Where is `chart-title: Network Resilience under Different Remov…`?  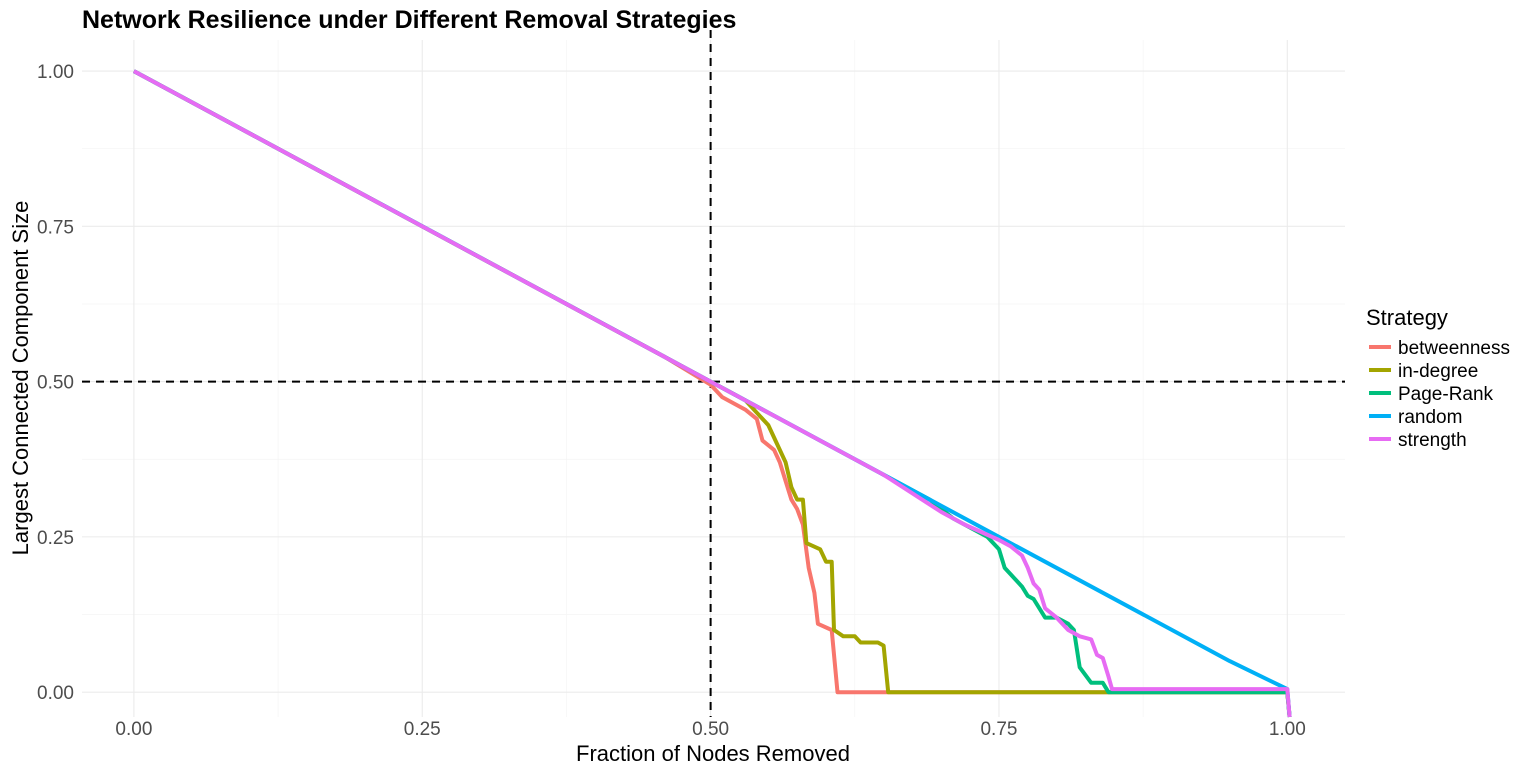
chart-title: Network Resilience under Different Remov… is located at coordinates (409, 20).